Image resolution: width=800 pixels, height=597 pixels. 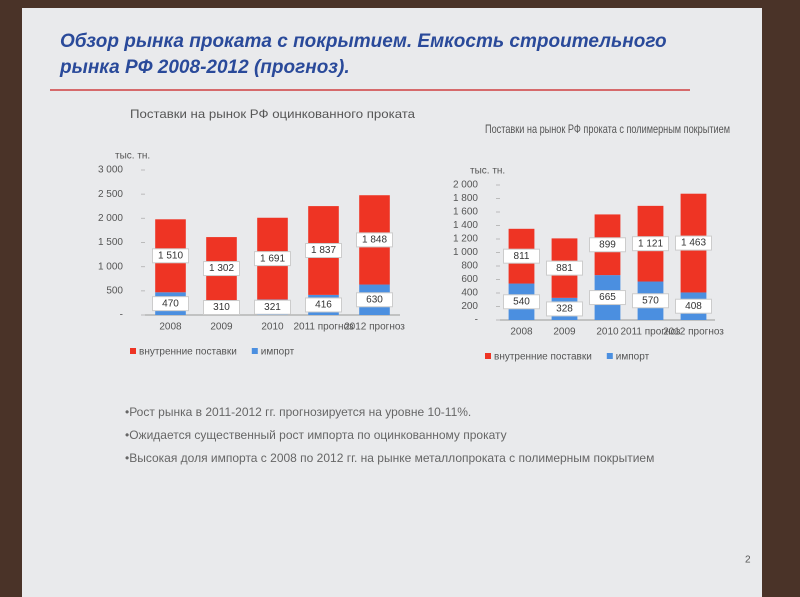 What do you see at coordinates (204, 67) in the screenshot?
I see `slide-title: рынка РФ 2008-2012 (прогноз).` at bounding box center [204, 67].